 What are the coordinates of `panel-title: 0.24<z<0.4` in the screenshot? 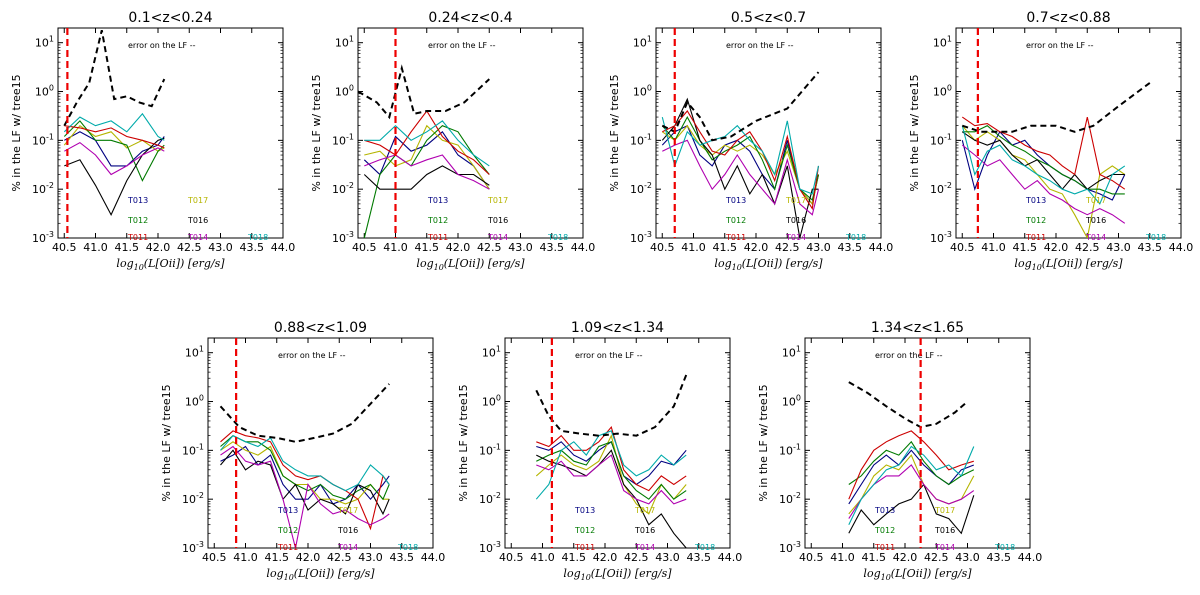 It's located at (470, 18).